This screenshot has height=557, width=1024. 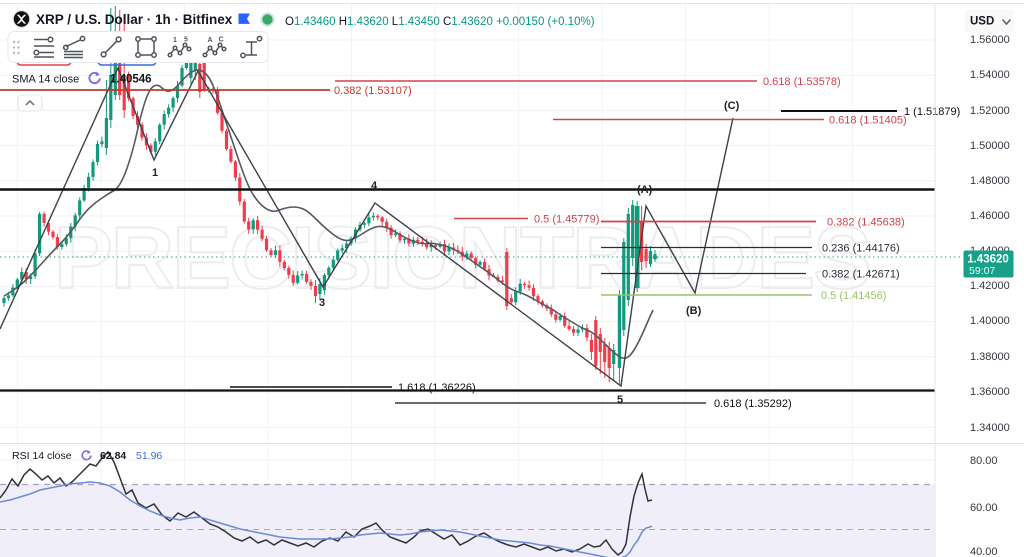 What do you see at coordinates (134, 19) in the screenshot?
I see `svg-text:XRP / U.S. Dollar · 1h · Bitfi: XRP / U.S. Dollar · 1h · Bitfinex` at bounding box center [134, 19].